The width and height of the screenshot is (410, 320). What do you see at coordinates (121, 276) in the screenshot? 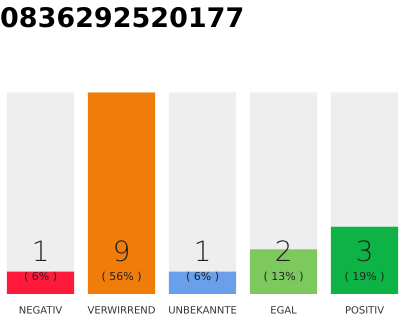
I see `annotation: ( 56% )` at bounding box center [121, 276].